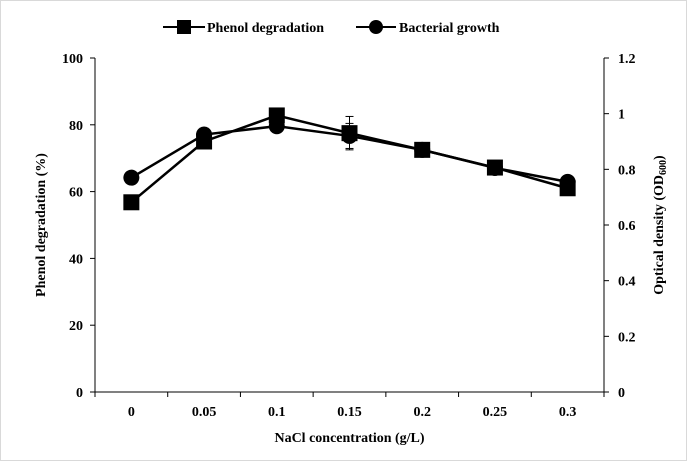  What do you see at coordinates (131, 412) in the screenshot?
I see `x-tick-label: 0` at bounding box center [131, 412].